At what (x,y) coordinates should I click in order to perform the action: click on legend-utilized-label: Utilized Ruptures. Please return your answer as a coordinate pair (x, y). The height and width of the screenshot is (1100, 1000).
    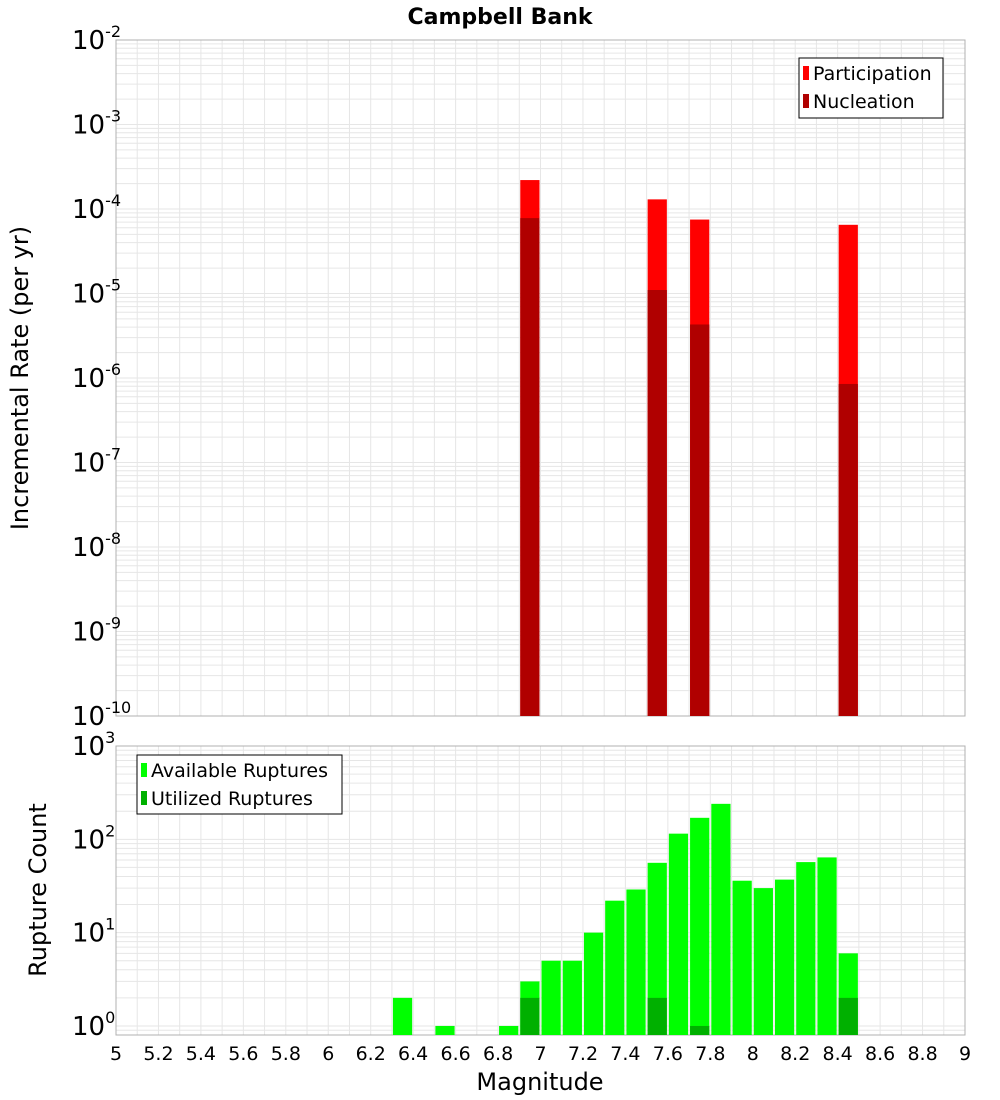
    Looking at the image, I should click on (232, 799).